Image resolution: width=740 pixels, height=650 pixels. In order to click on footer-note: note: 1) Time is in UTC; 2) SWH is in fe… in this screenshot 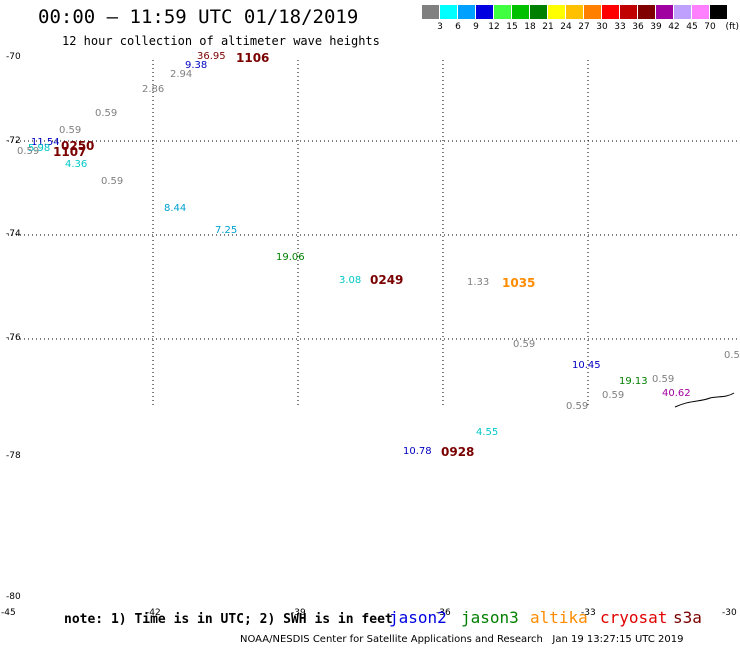, I will do `click(228, 619)`.